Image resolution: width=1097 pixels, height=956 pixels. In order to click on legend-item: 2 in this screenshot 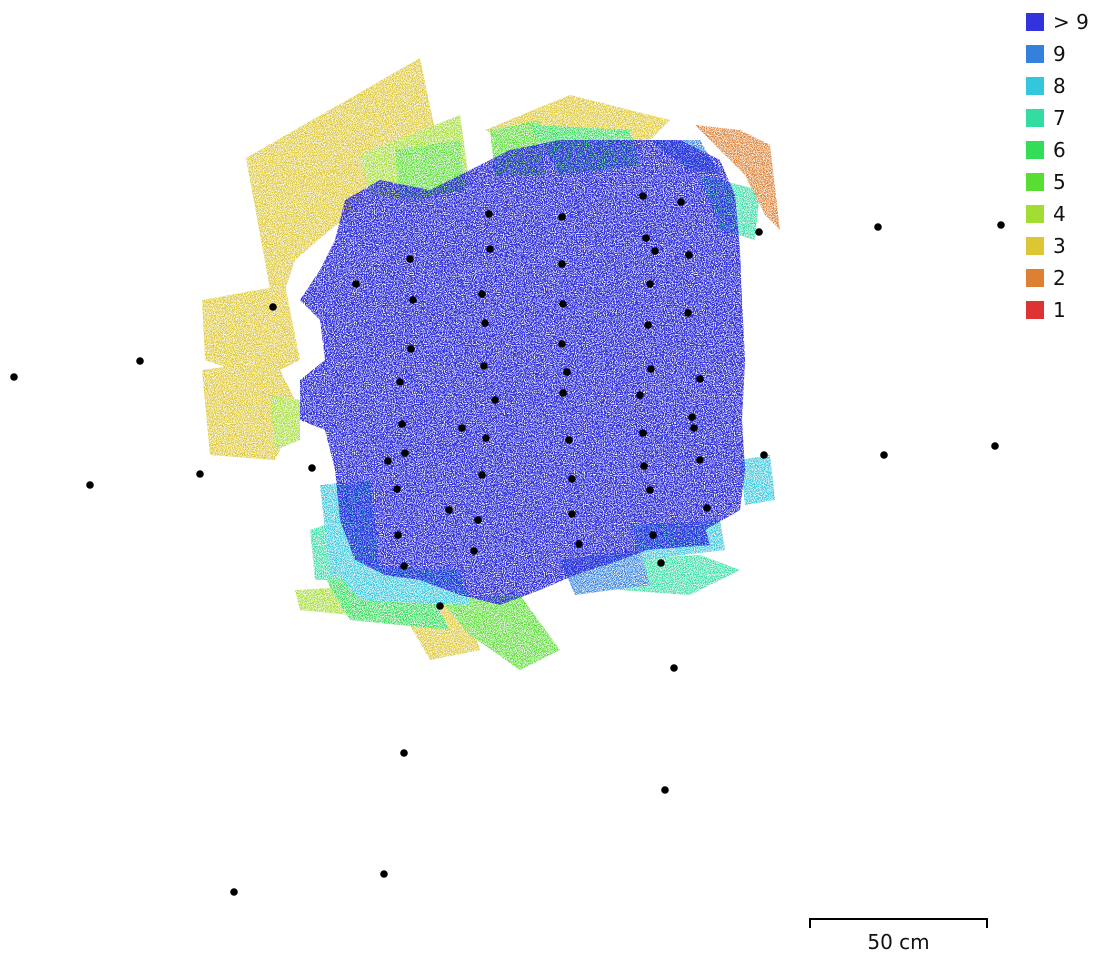, I will do `click(1057, 278)`.